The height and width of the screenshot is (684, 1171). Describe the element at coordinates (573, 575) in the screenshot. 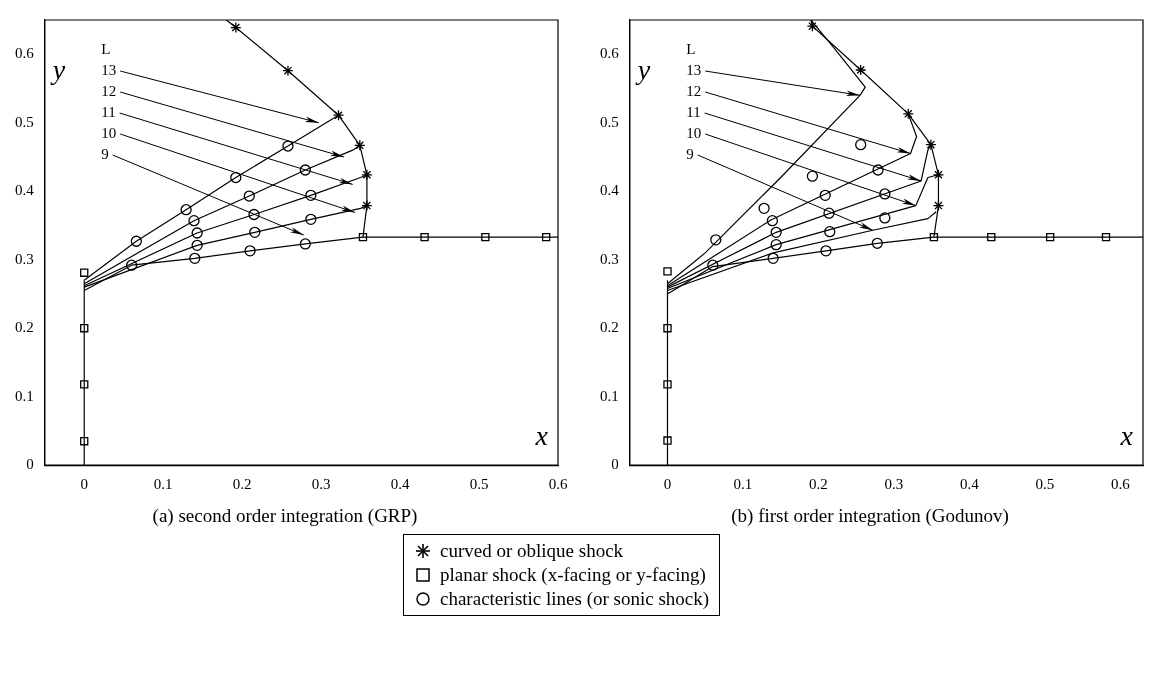

I see `legend-label: planar shock (x-facing or y-facing)` at that location.